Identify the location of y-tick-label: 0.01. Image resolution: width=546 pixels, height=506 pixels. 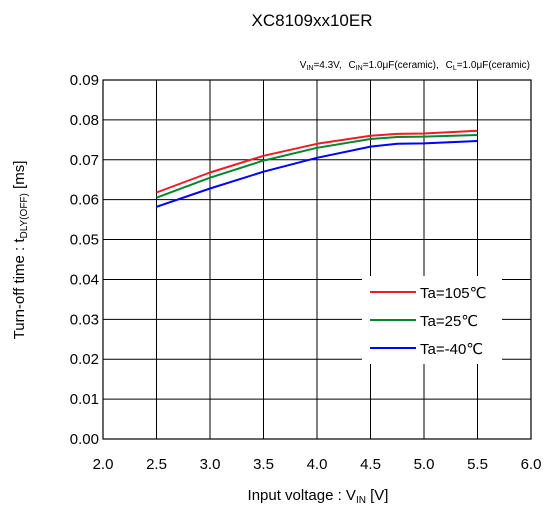
(84, 399).